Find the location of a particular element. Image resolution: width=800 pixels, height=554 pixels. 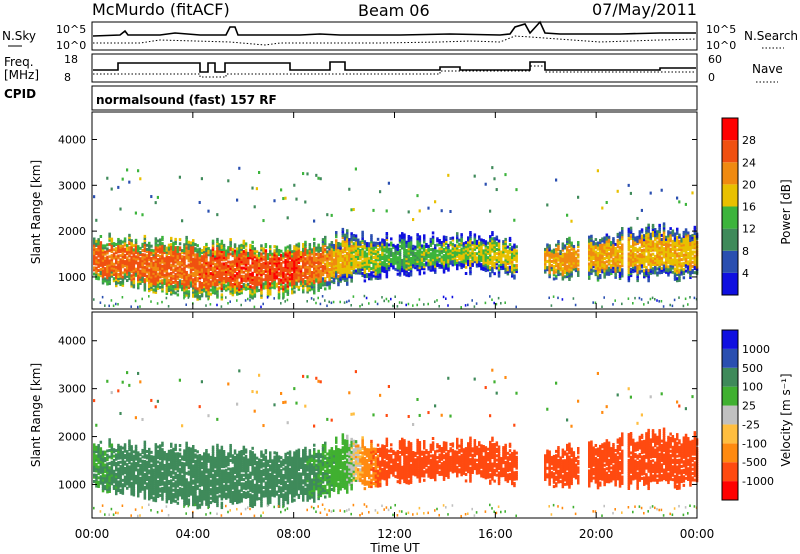

freq-frame is located at coordinates (394, 68).